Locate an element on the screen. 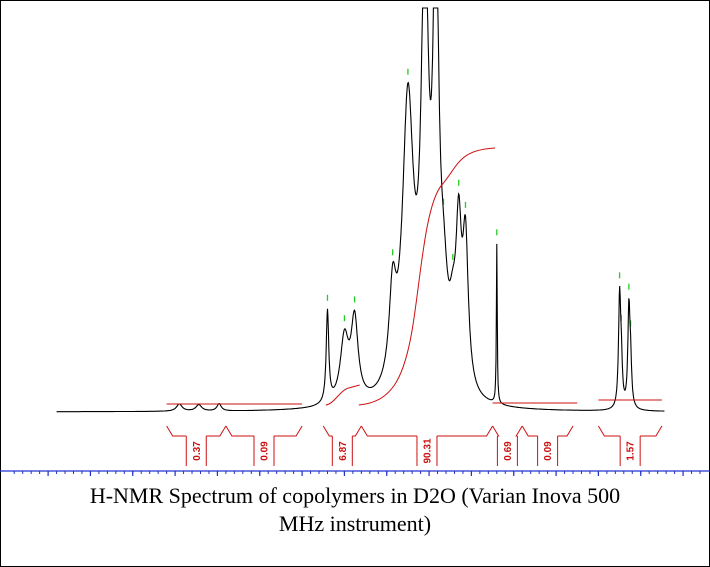 Image resolution: width=710 pixels, height=567 pixels. integral-region: 0.69 is located at coordinates (507, 445).